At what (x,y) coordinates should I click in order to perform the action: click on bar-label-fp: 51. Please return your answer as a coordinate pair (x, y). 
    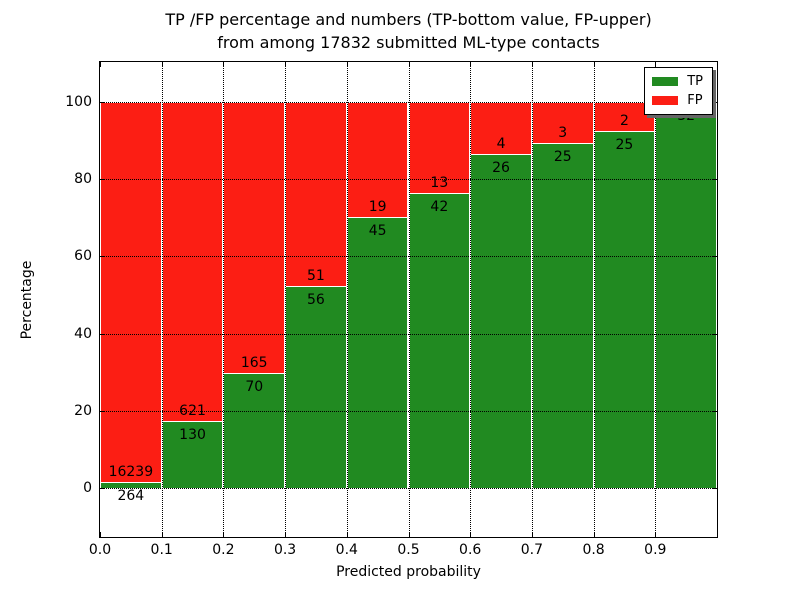
    Looking at the image, I should click on (316, 276).